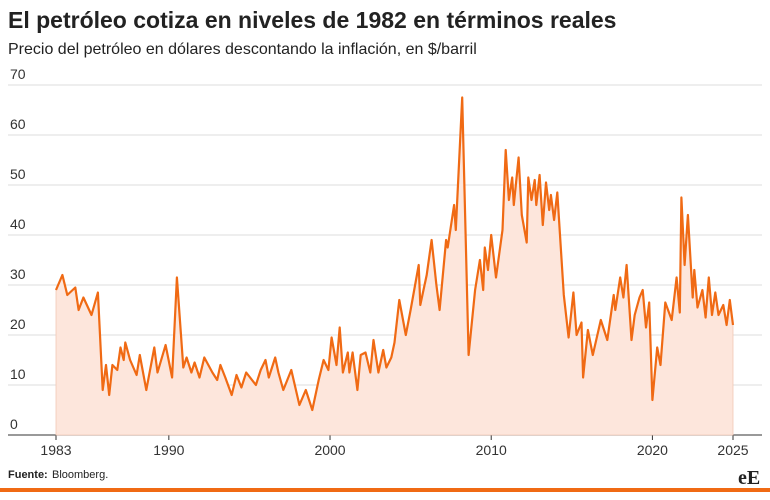  What do you see at coordinates (18, 274) in the screenshot?
I see `y-tick-label: 30` at bounding box center [18, 274].